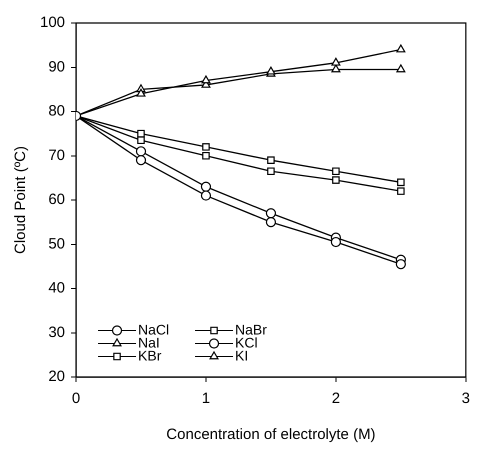  What do you see at coordinates (206, 399) in the screenshot?
I see `x-tick-label: 1` at bounding box center [206, 399].